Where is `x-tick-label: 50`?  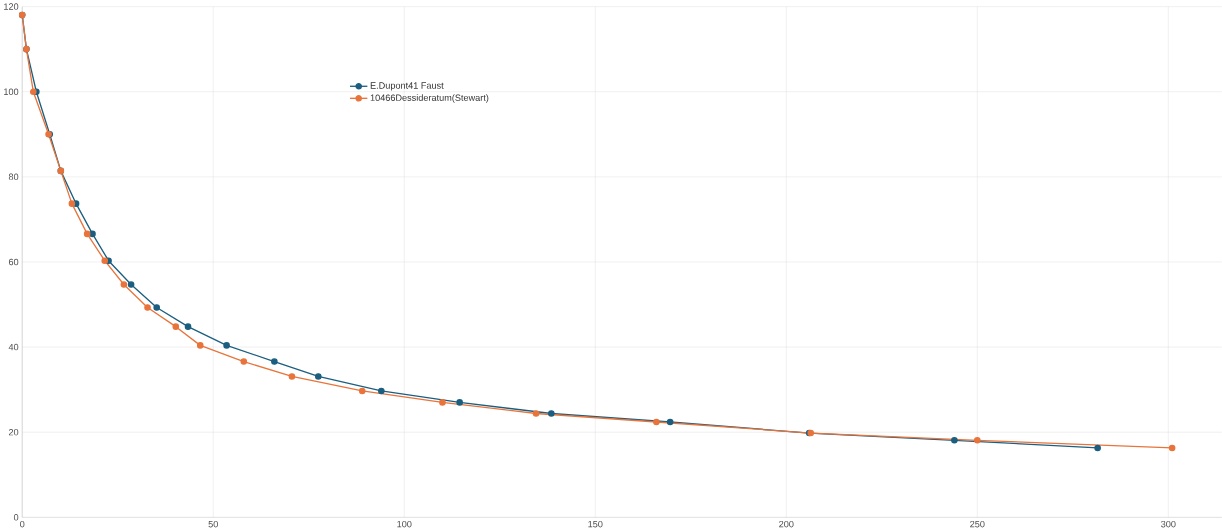
x-tick-label: 50 is located at coordinates (213, 524).